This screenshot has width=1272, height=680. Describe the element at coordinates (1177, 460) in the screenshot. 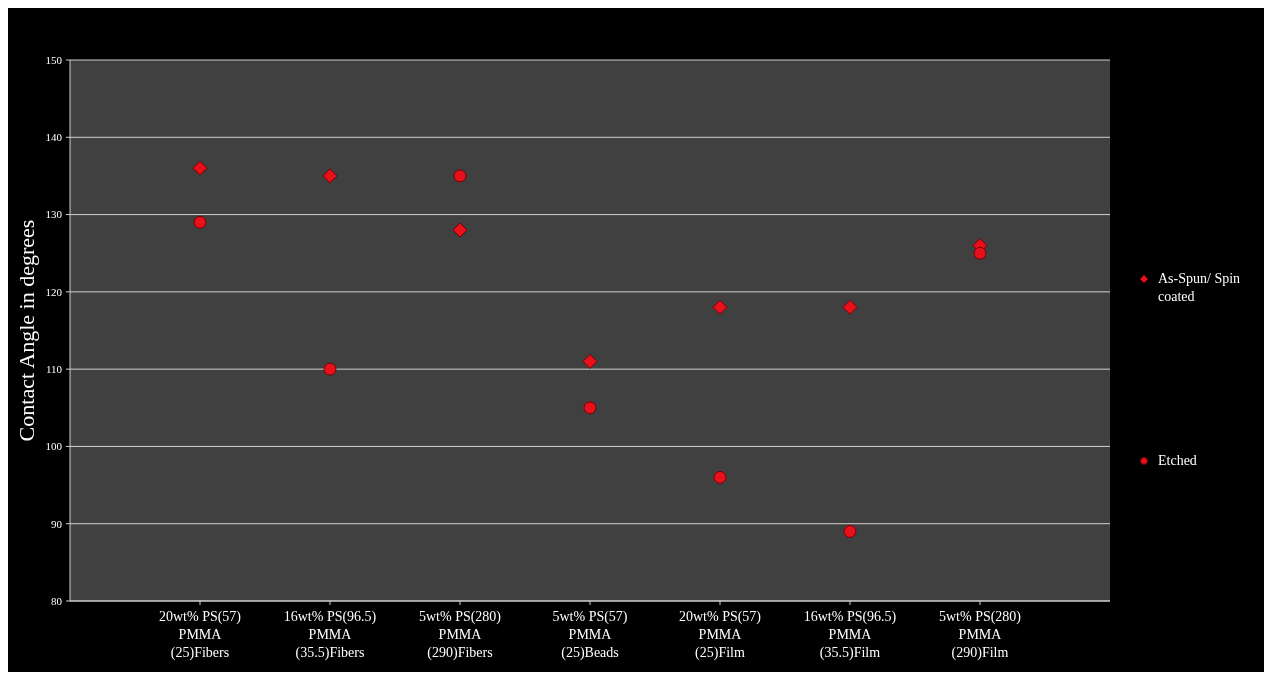

I see `legend-label: Etched` at that location.